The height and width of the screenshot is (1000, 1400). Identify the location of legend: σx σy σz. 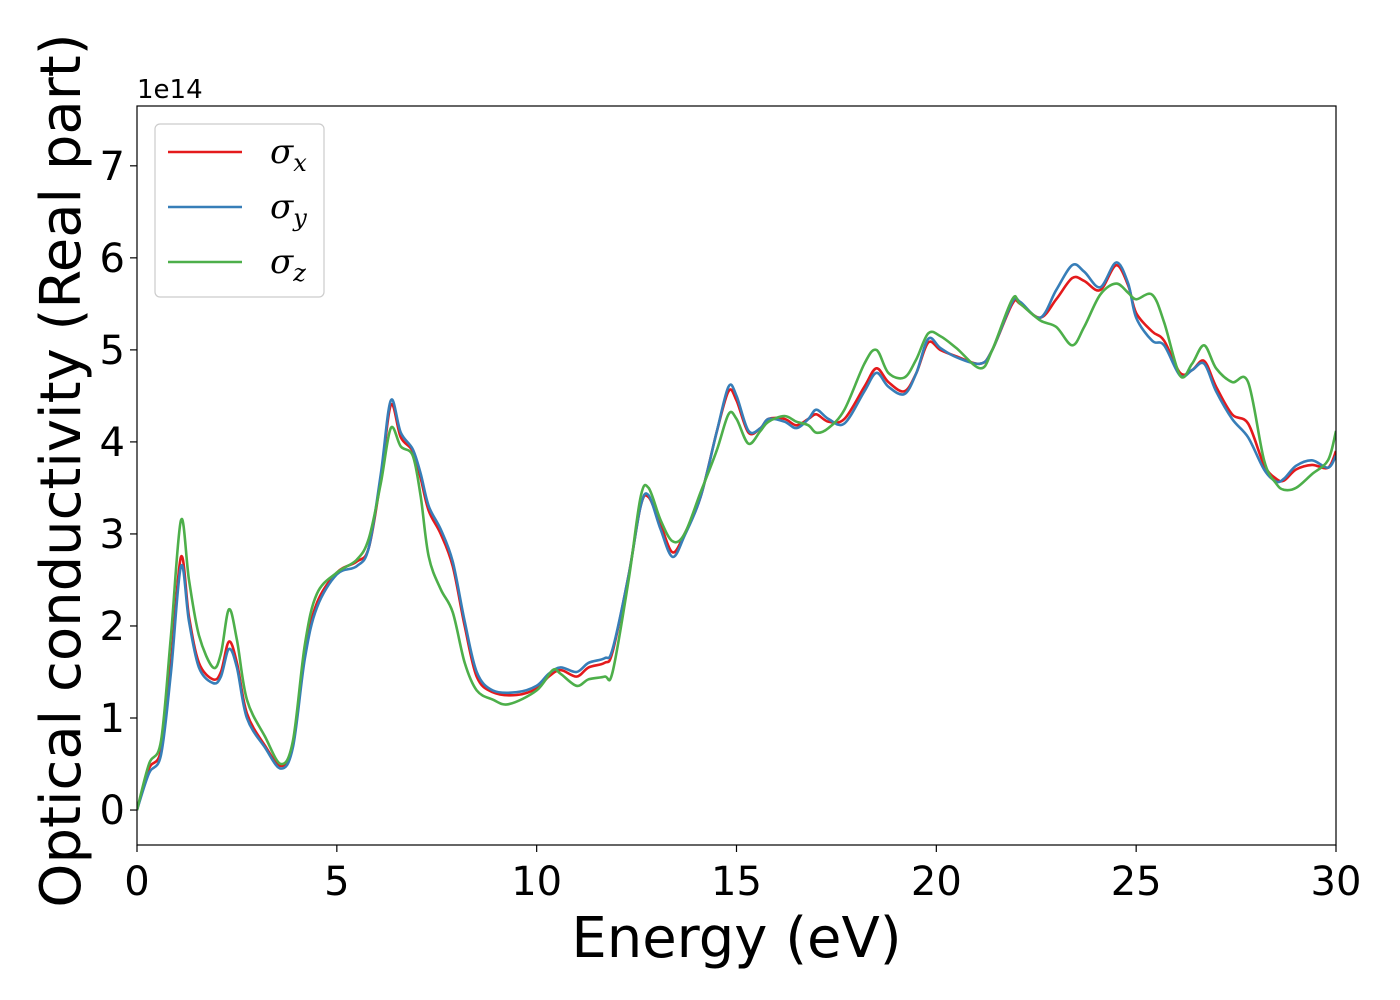
(239, 210).